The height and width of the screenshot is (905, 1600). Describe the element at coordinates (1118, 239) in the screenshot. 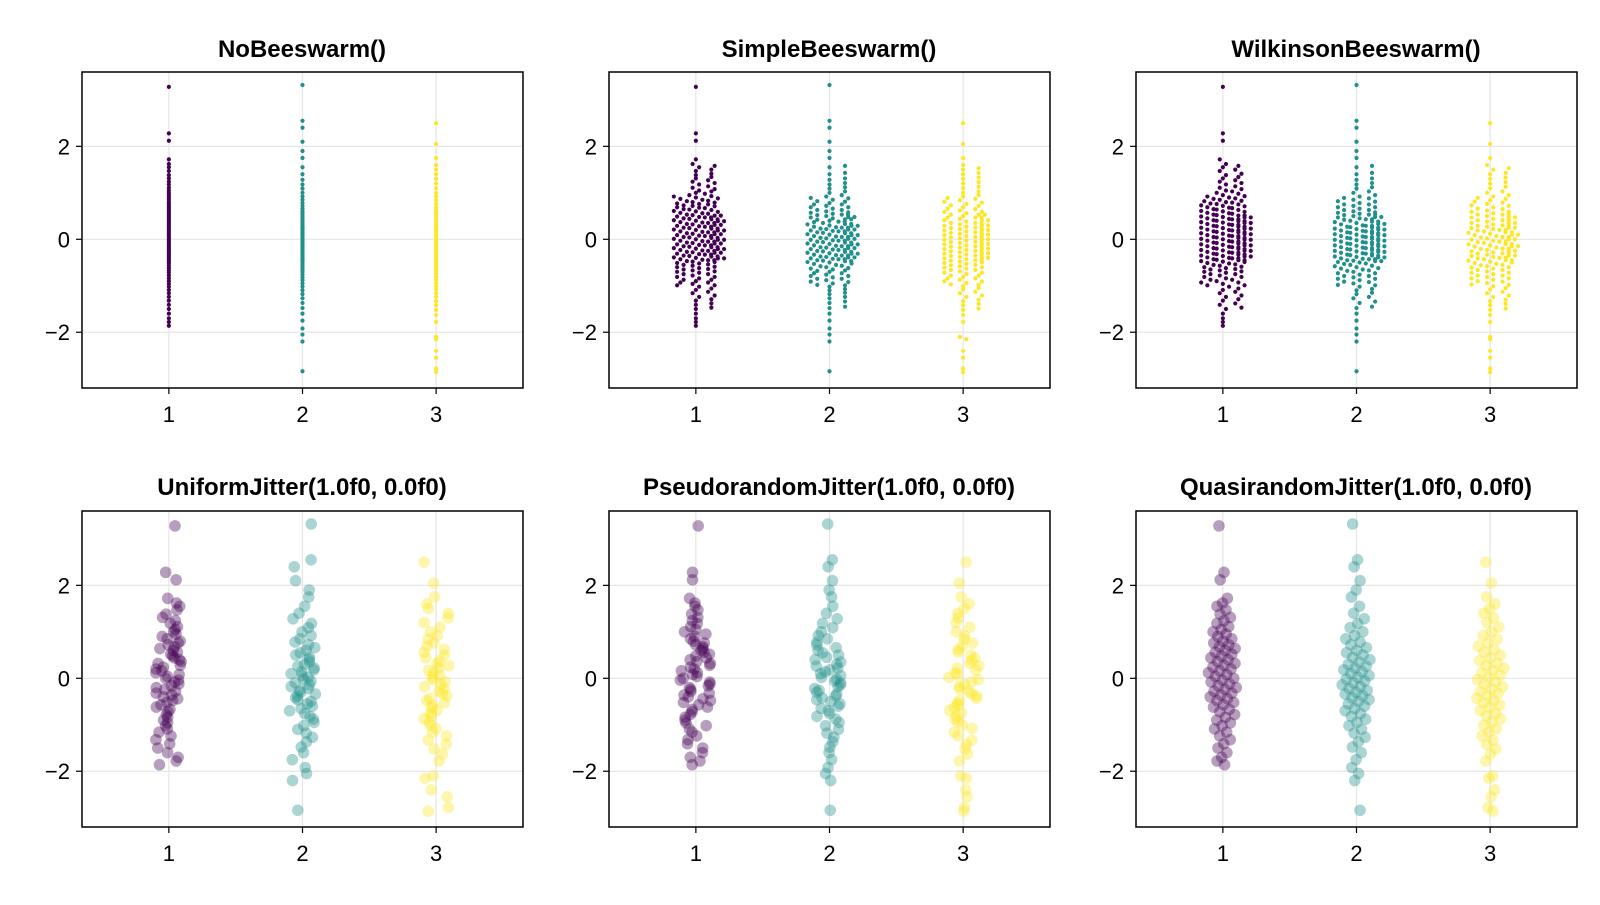

I see `y-tick-label: 0` at that location.